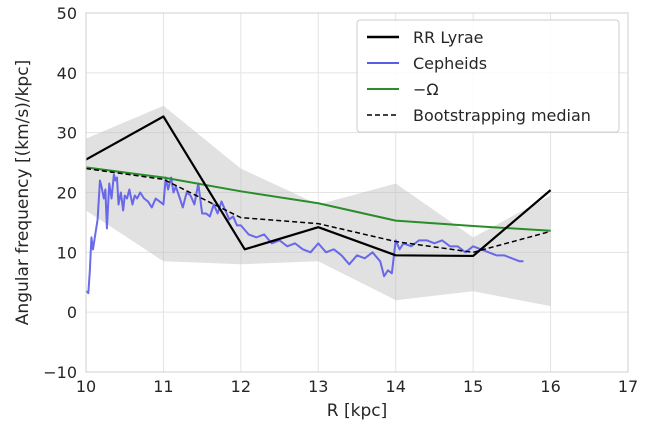 The width and height of the screenshot is (657, 428). I want to click on series-line-omega, so click(318, 199).